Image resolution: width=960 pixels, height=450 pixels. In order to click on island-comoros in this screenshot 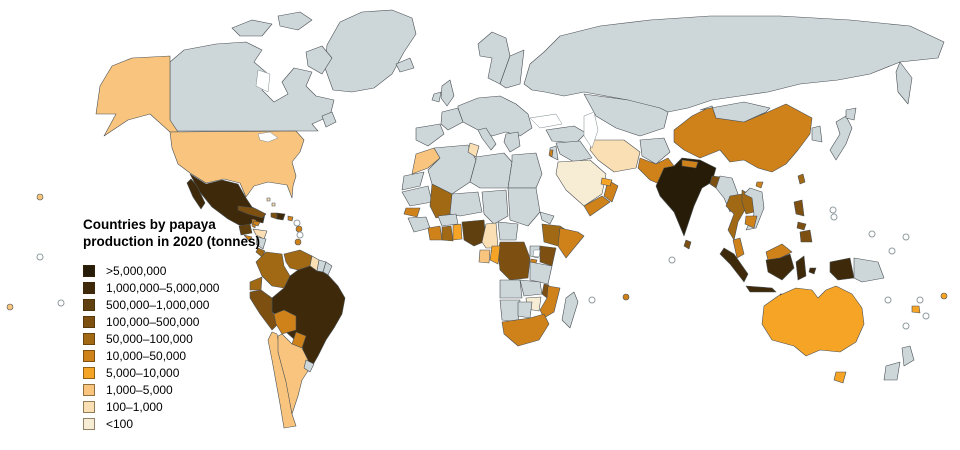, I will do `click(592, 300)`.